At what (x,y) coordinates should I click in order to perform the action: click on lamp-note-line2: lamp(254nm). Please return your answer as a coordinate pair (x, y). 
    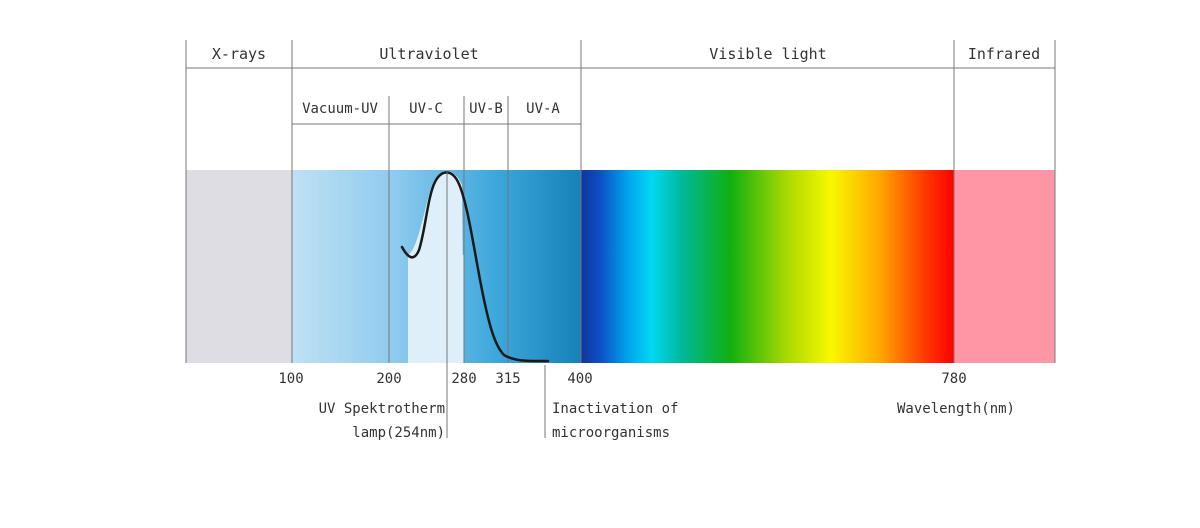
    Looking at the image, I should click on (398, 433).